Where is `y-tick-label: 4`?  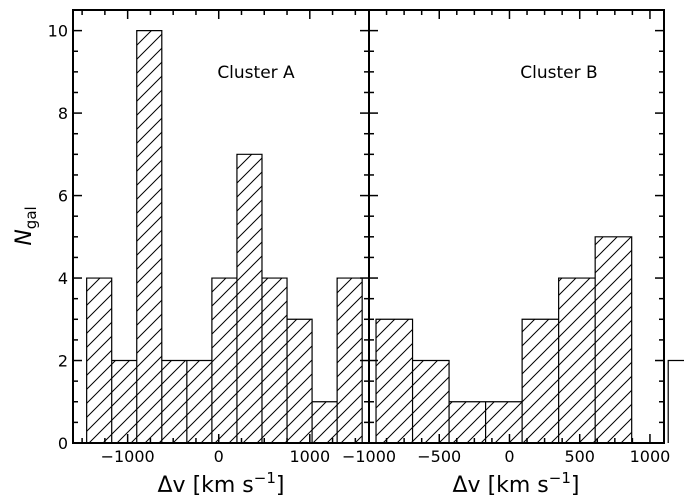
y-tick-label: 4 is located at coordinates (63, 278).